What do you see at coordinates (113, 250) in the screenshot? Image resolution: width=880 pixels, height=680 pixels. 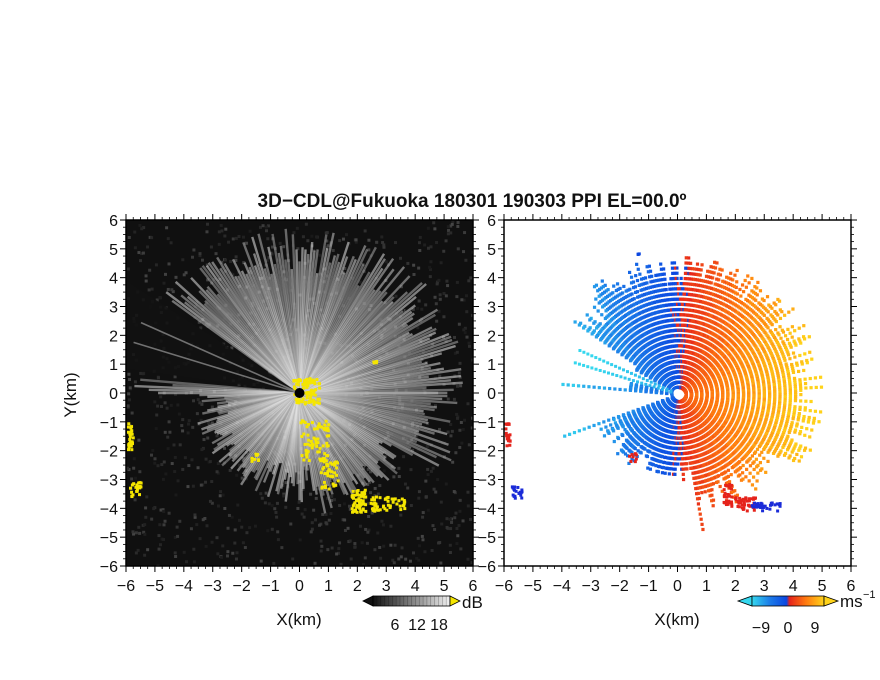 I see `y-tick-label: 5` at bounding box center [113, 250].